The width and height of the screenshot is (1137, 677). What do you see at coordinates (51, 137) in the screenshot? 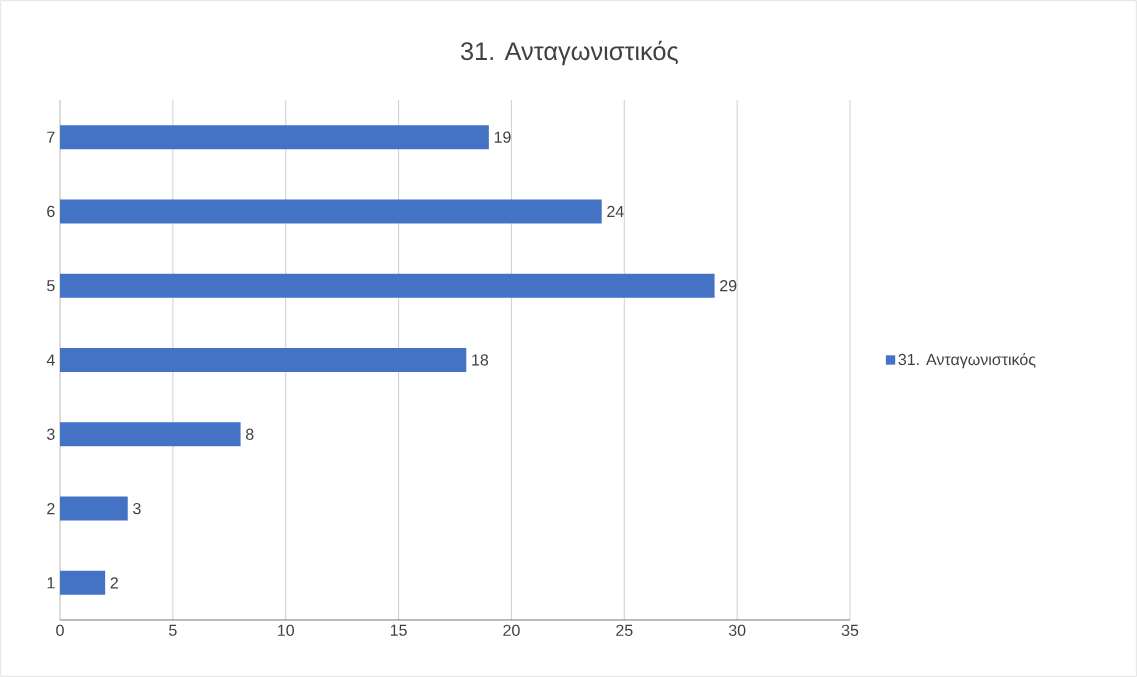
I see `y-tick-label: 7` at bounding box center [51, 137].